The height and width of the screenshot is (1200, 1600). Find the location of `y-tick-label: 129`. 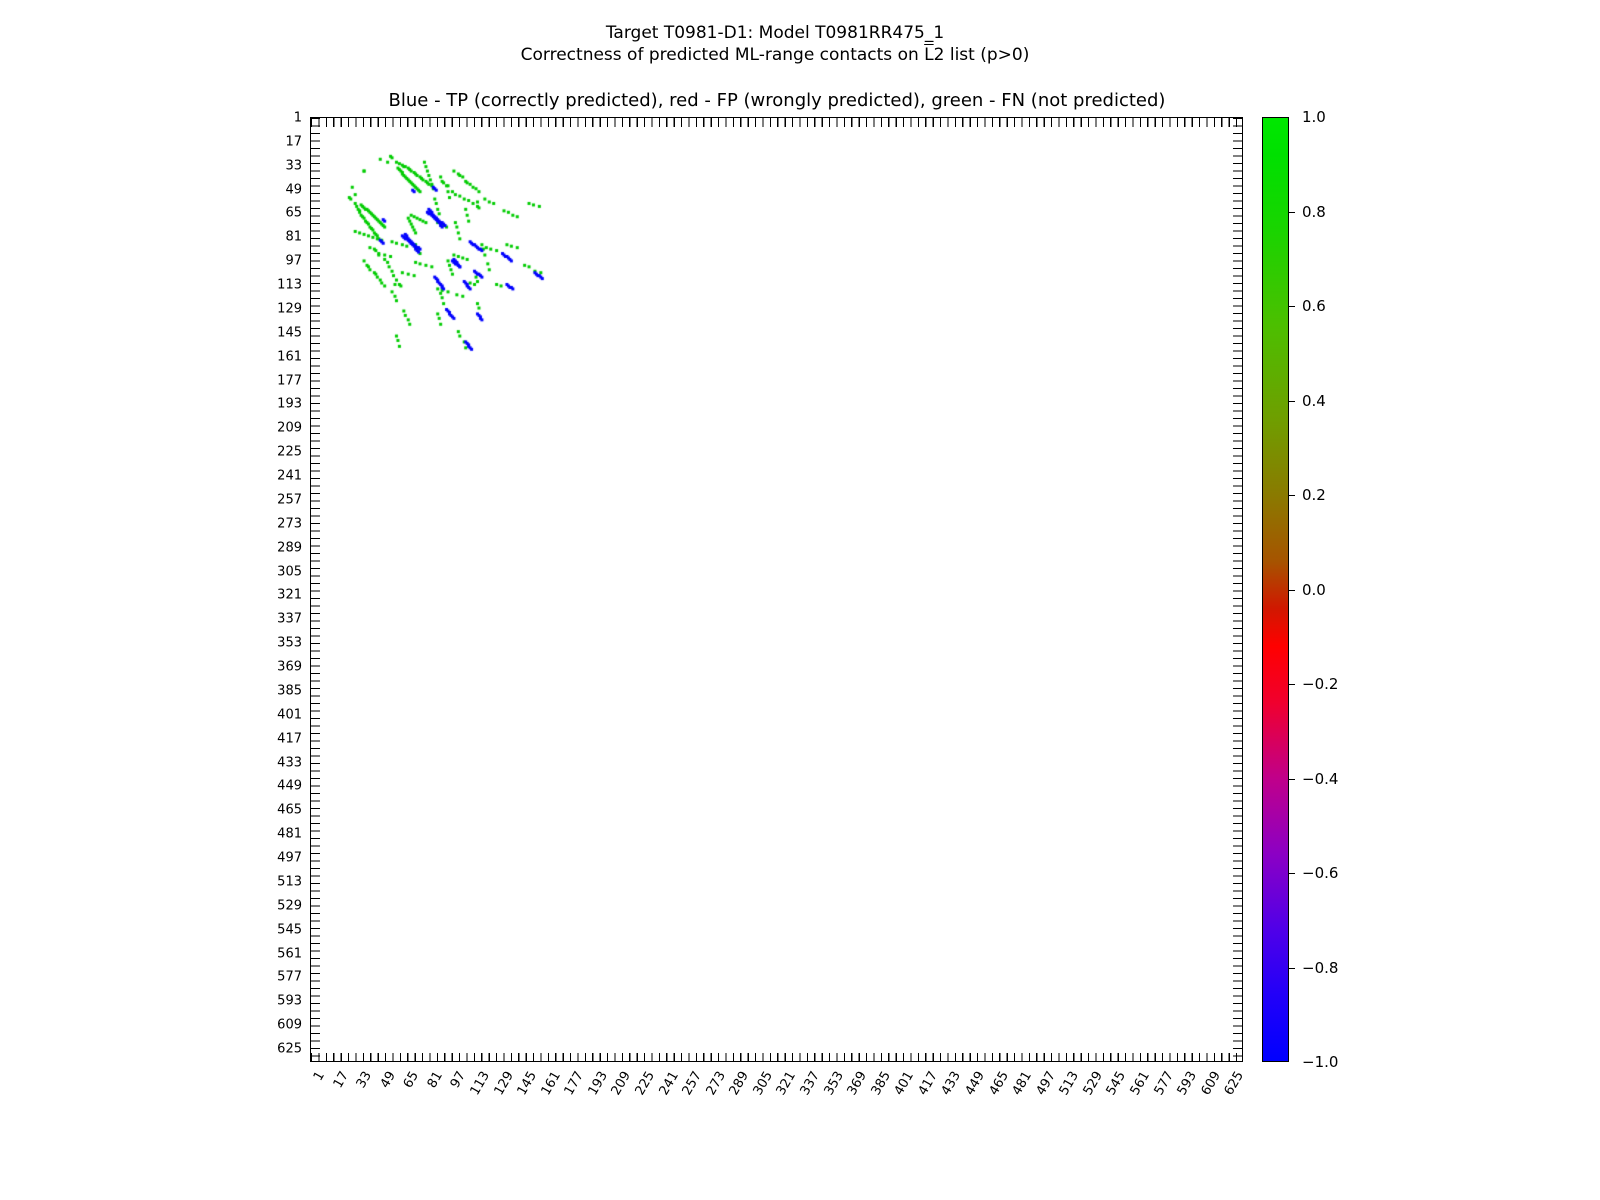

y-tick-label: 129 is located at coordinates (289, 309).